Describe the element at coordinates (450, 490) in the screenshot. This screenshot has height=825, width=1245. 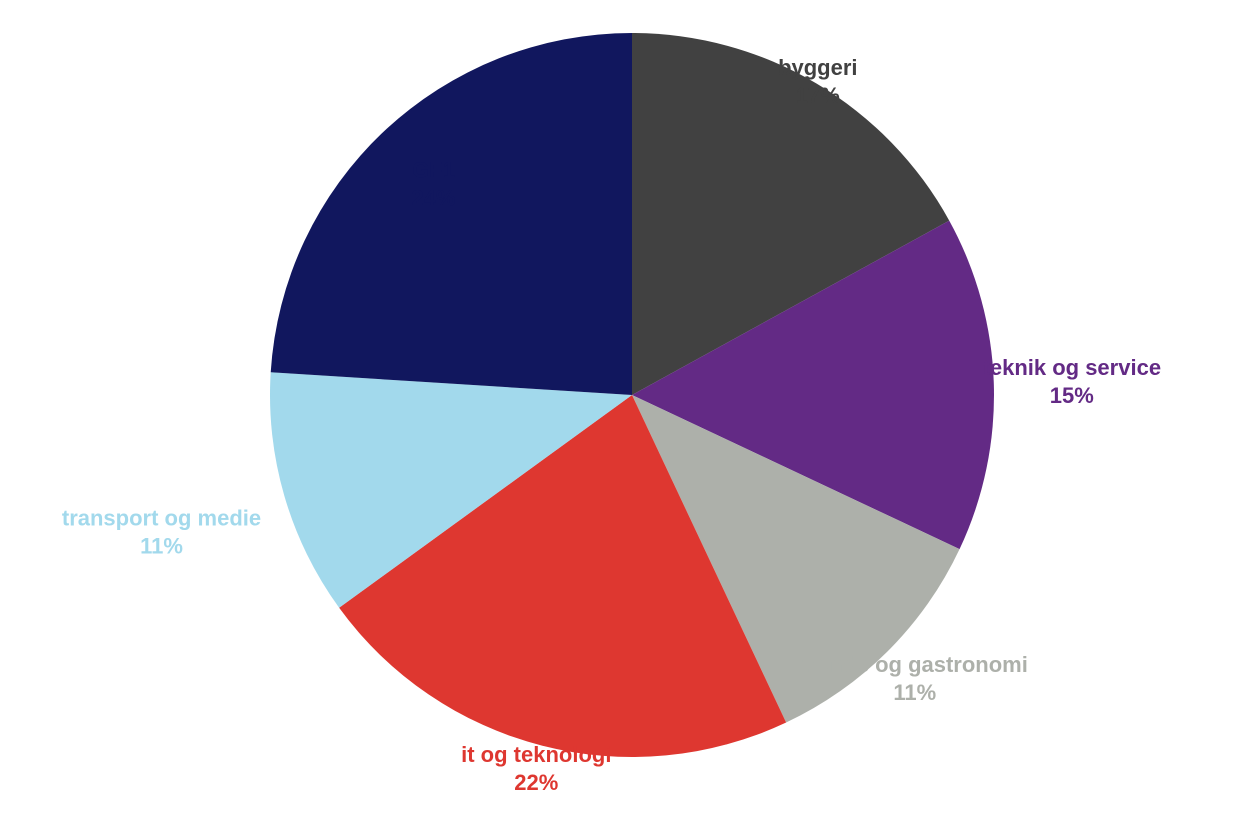
I see `pie-slice-transport-og-medie` at that location.